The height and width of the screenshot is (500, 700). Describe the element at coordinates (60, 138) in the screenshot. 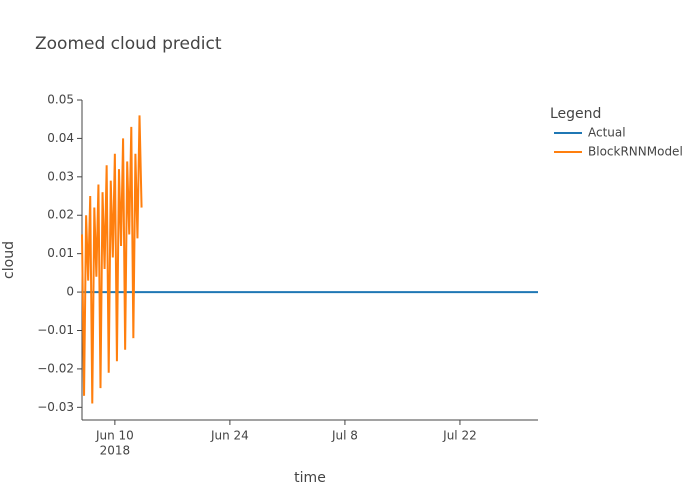

I see `y-tick-label: 0.04` at that location.